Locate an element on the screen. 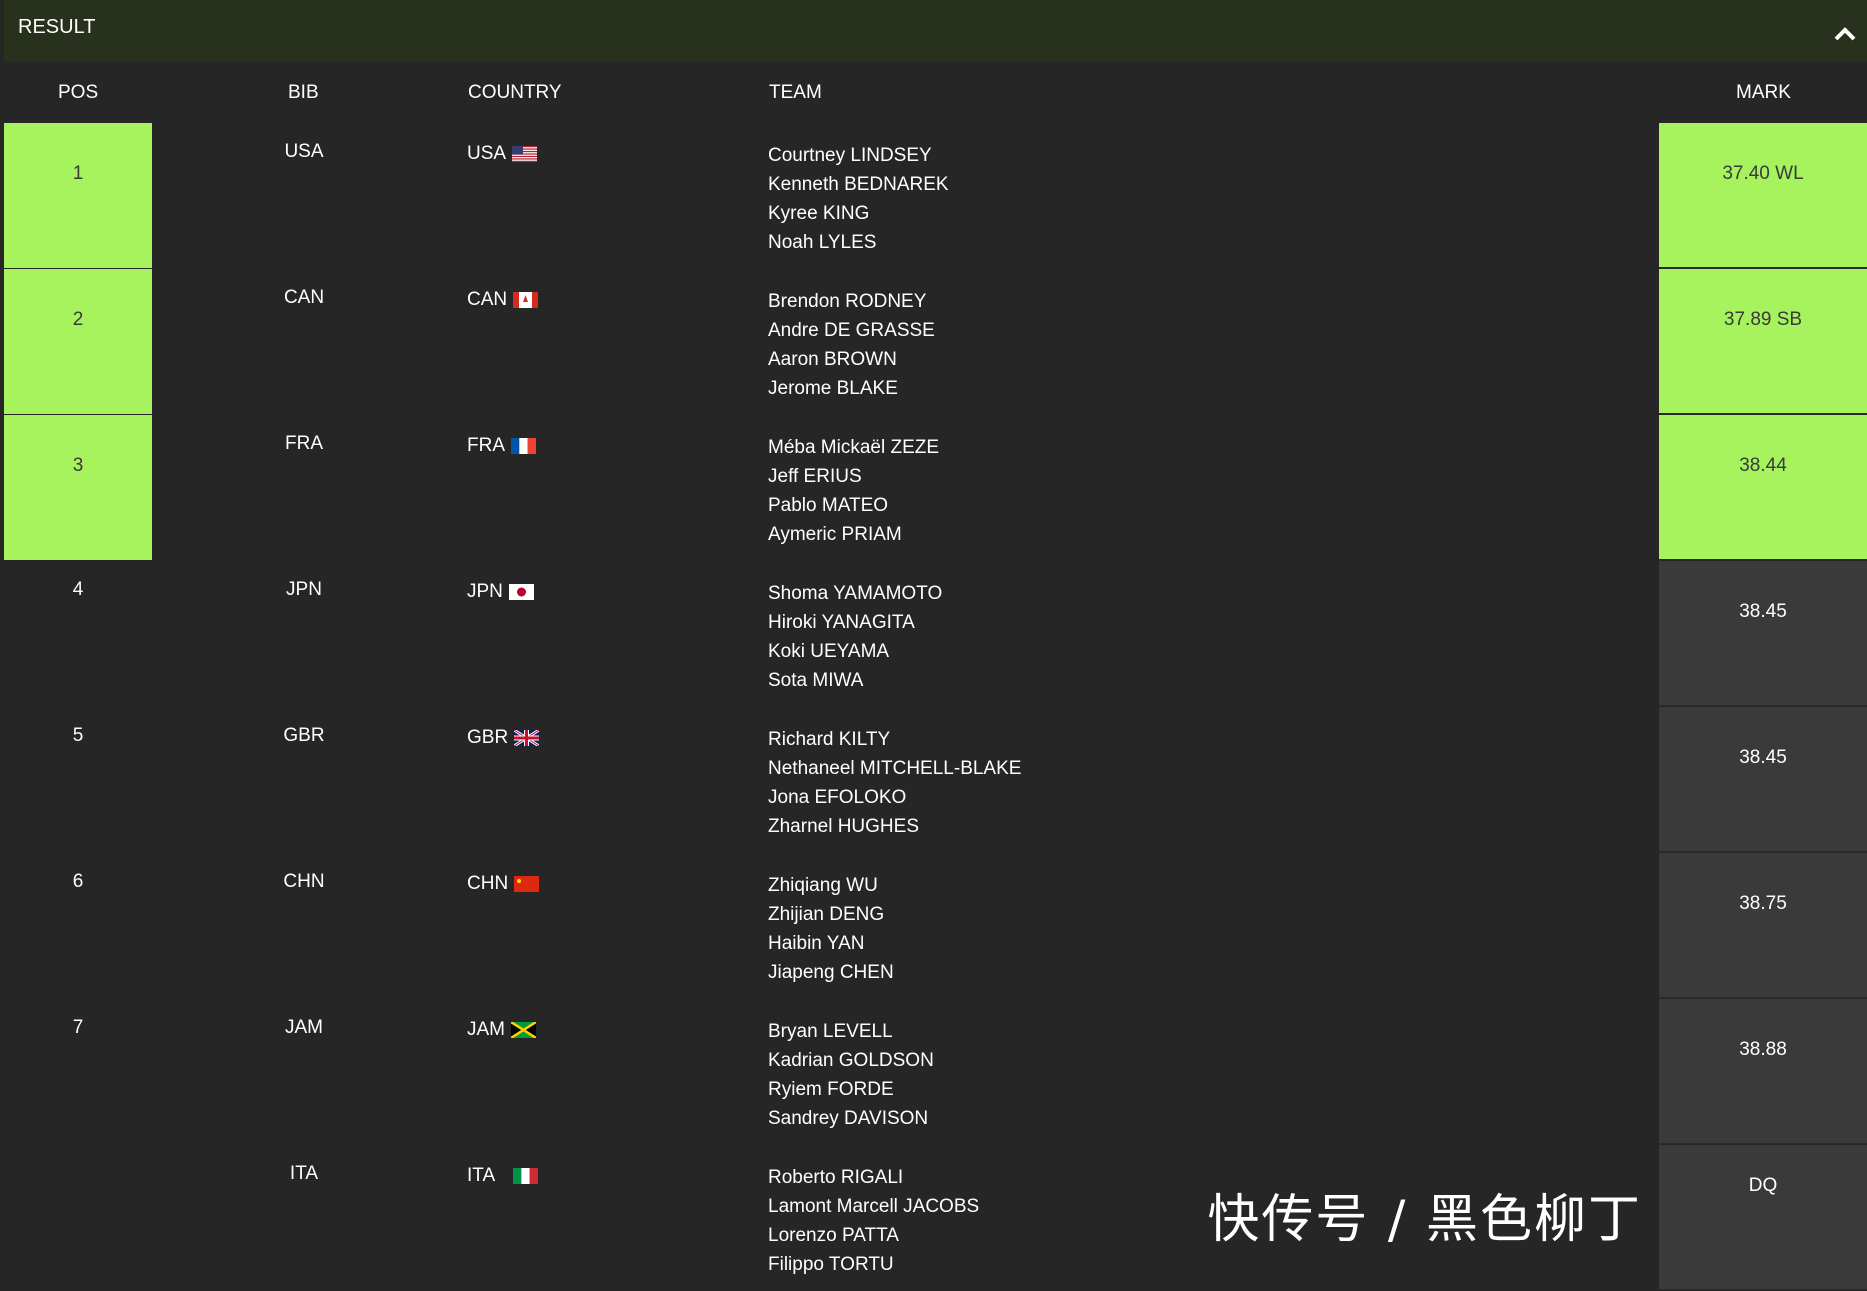 The image size is (1867, 1291). team-member: Lamont Marcell JACOBS is located at coordinates (874, 1206).